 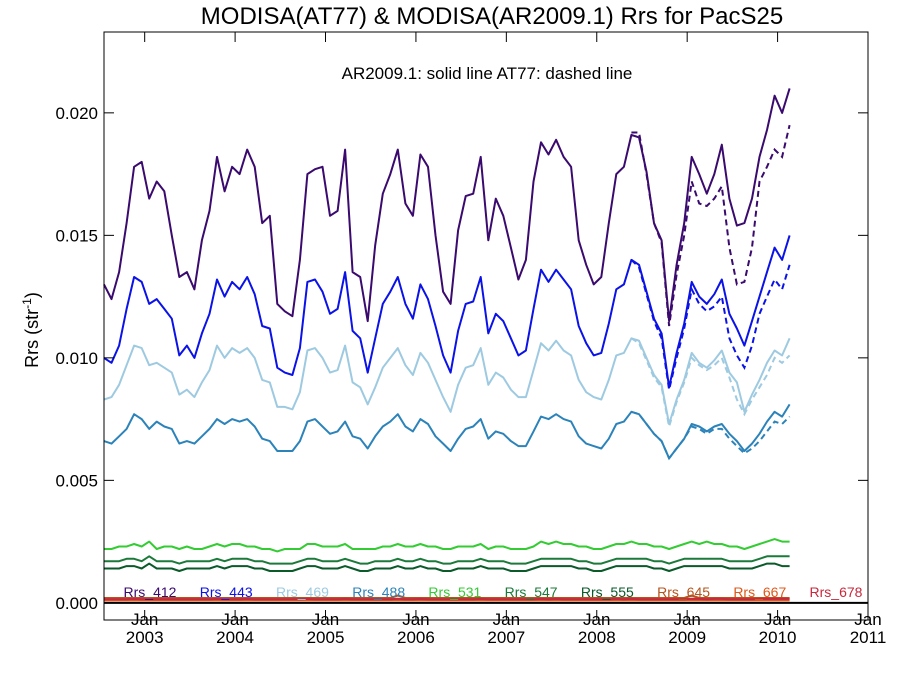 What do you see at coordinates (76, 480) in the screenshot?
I see `y-tick-label: 0.005` at bounding box center [76, 480].